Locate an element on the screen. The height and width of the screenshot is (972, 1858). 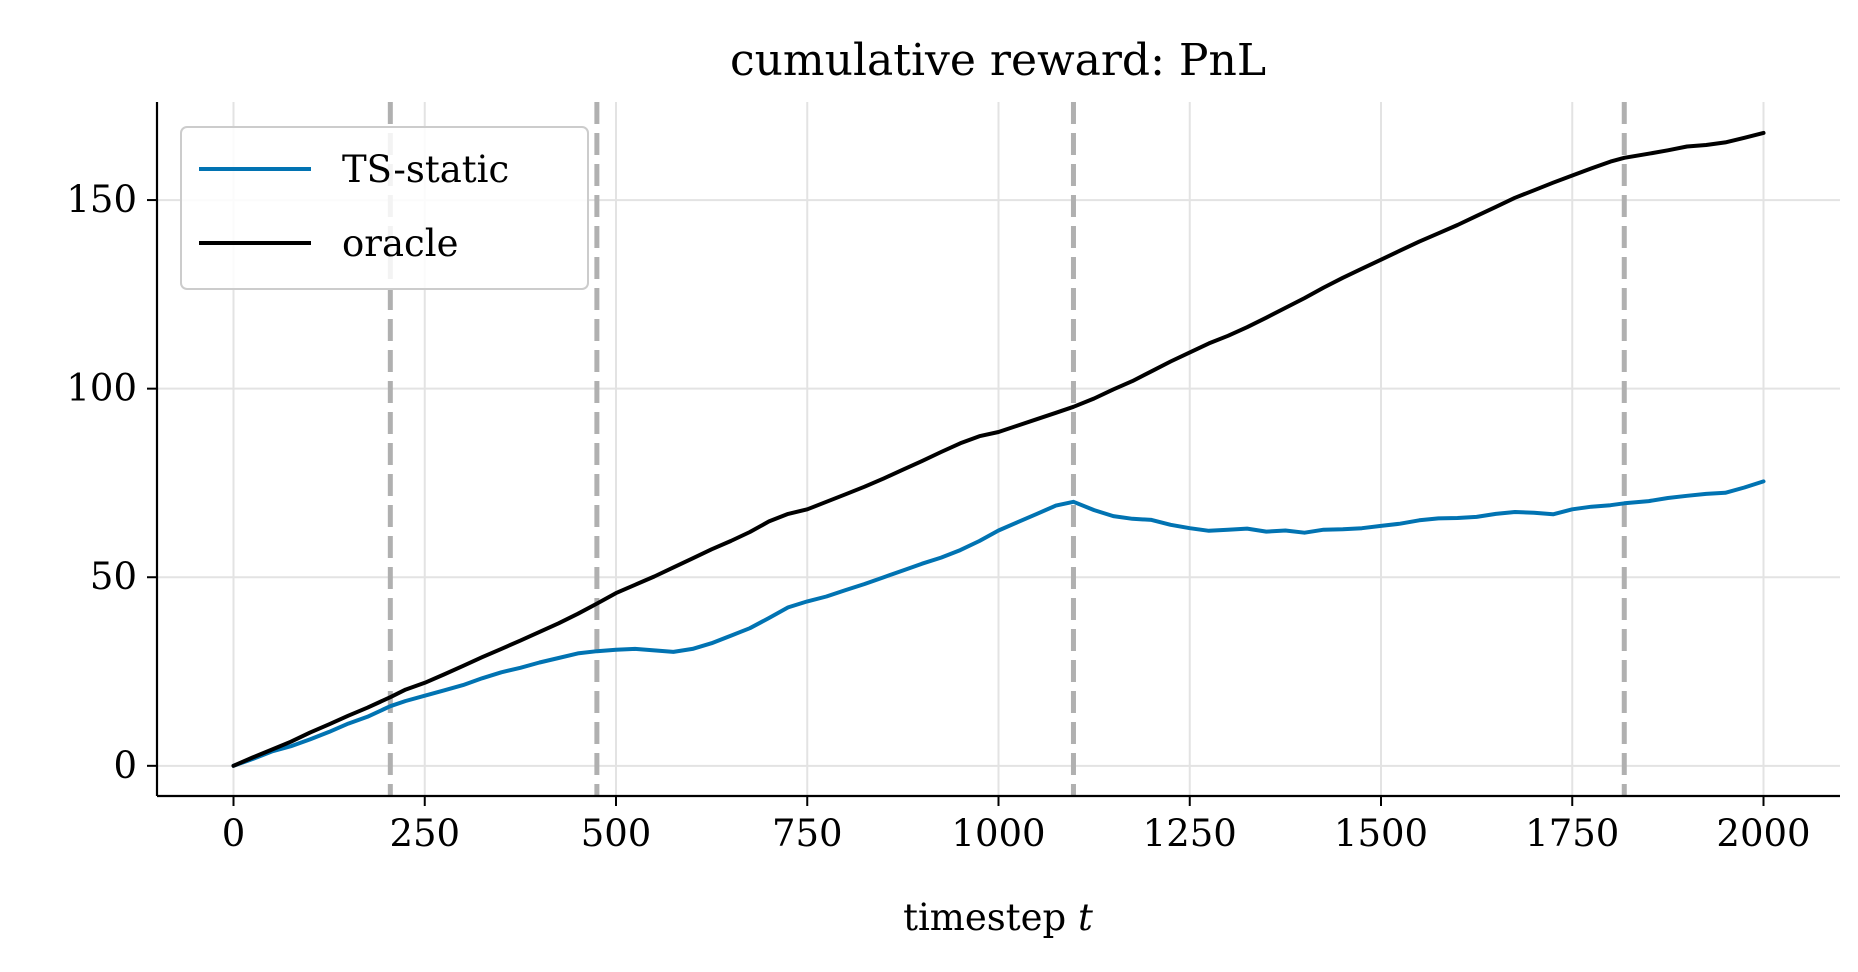
x-tick-label: 750 is located at coordinates (807, 833).